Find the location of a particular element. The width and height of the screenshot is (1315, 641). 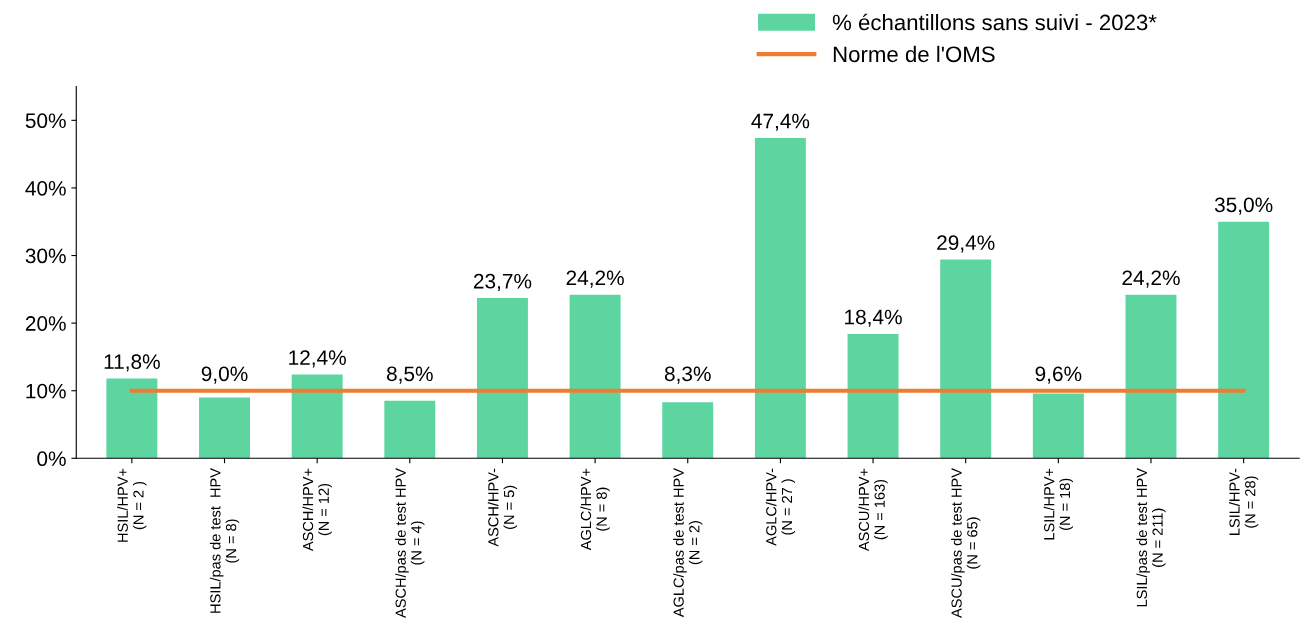

x-tick-label: LSIL/HPV- (N = 28) is located at coordinates (1243, 501).